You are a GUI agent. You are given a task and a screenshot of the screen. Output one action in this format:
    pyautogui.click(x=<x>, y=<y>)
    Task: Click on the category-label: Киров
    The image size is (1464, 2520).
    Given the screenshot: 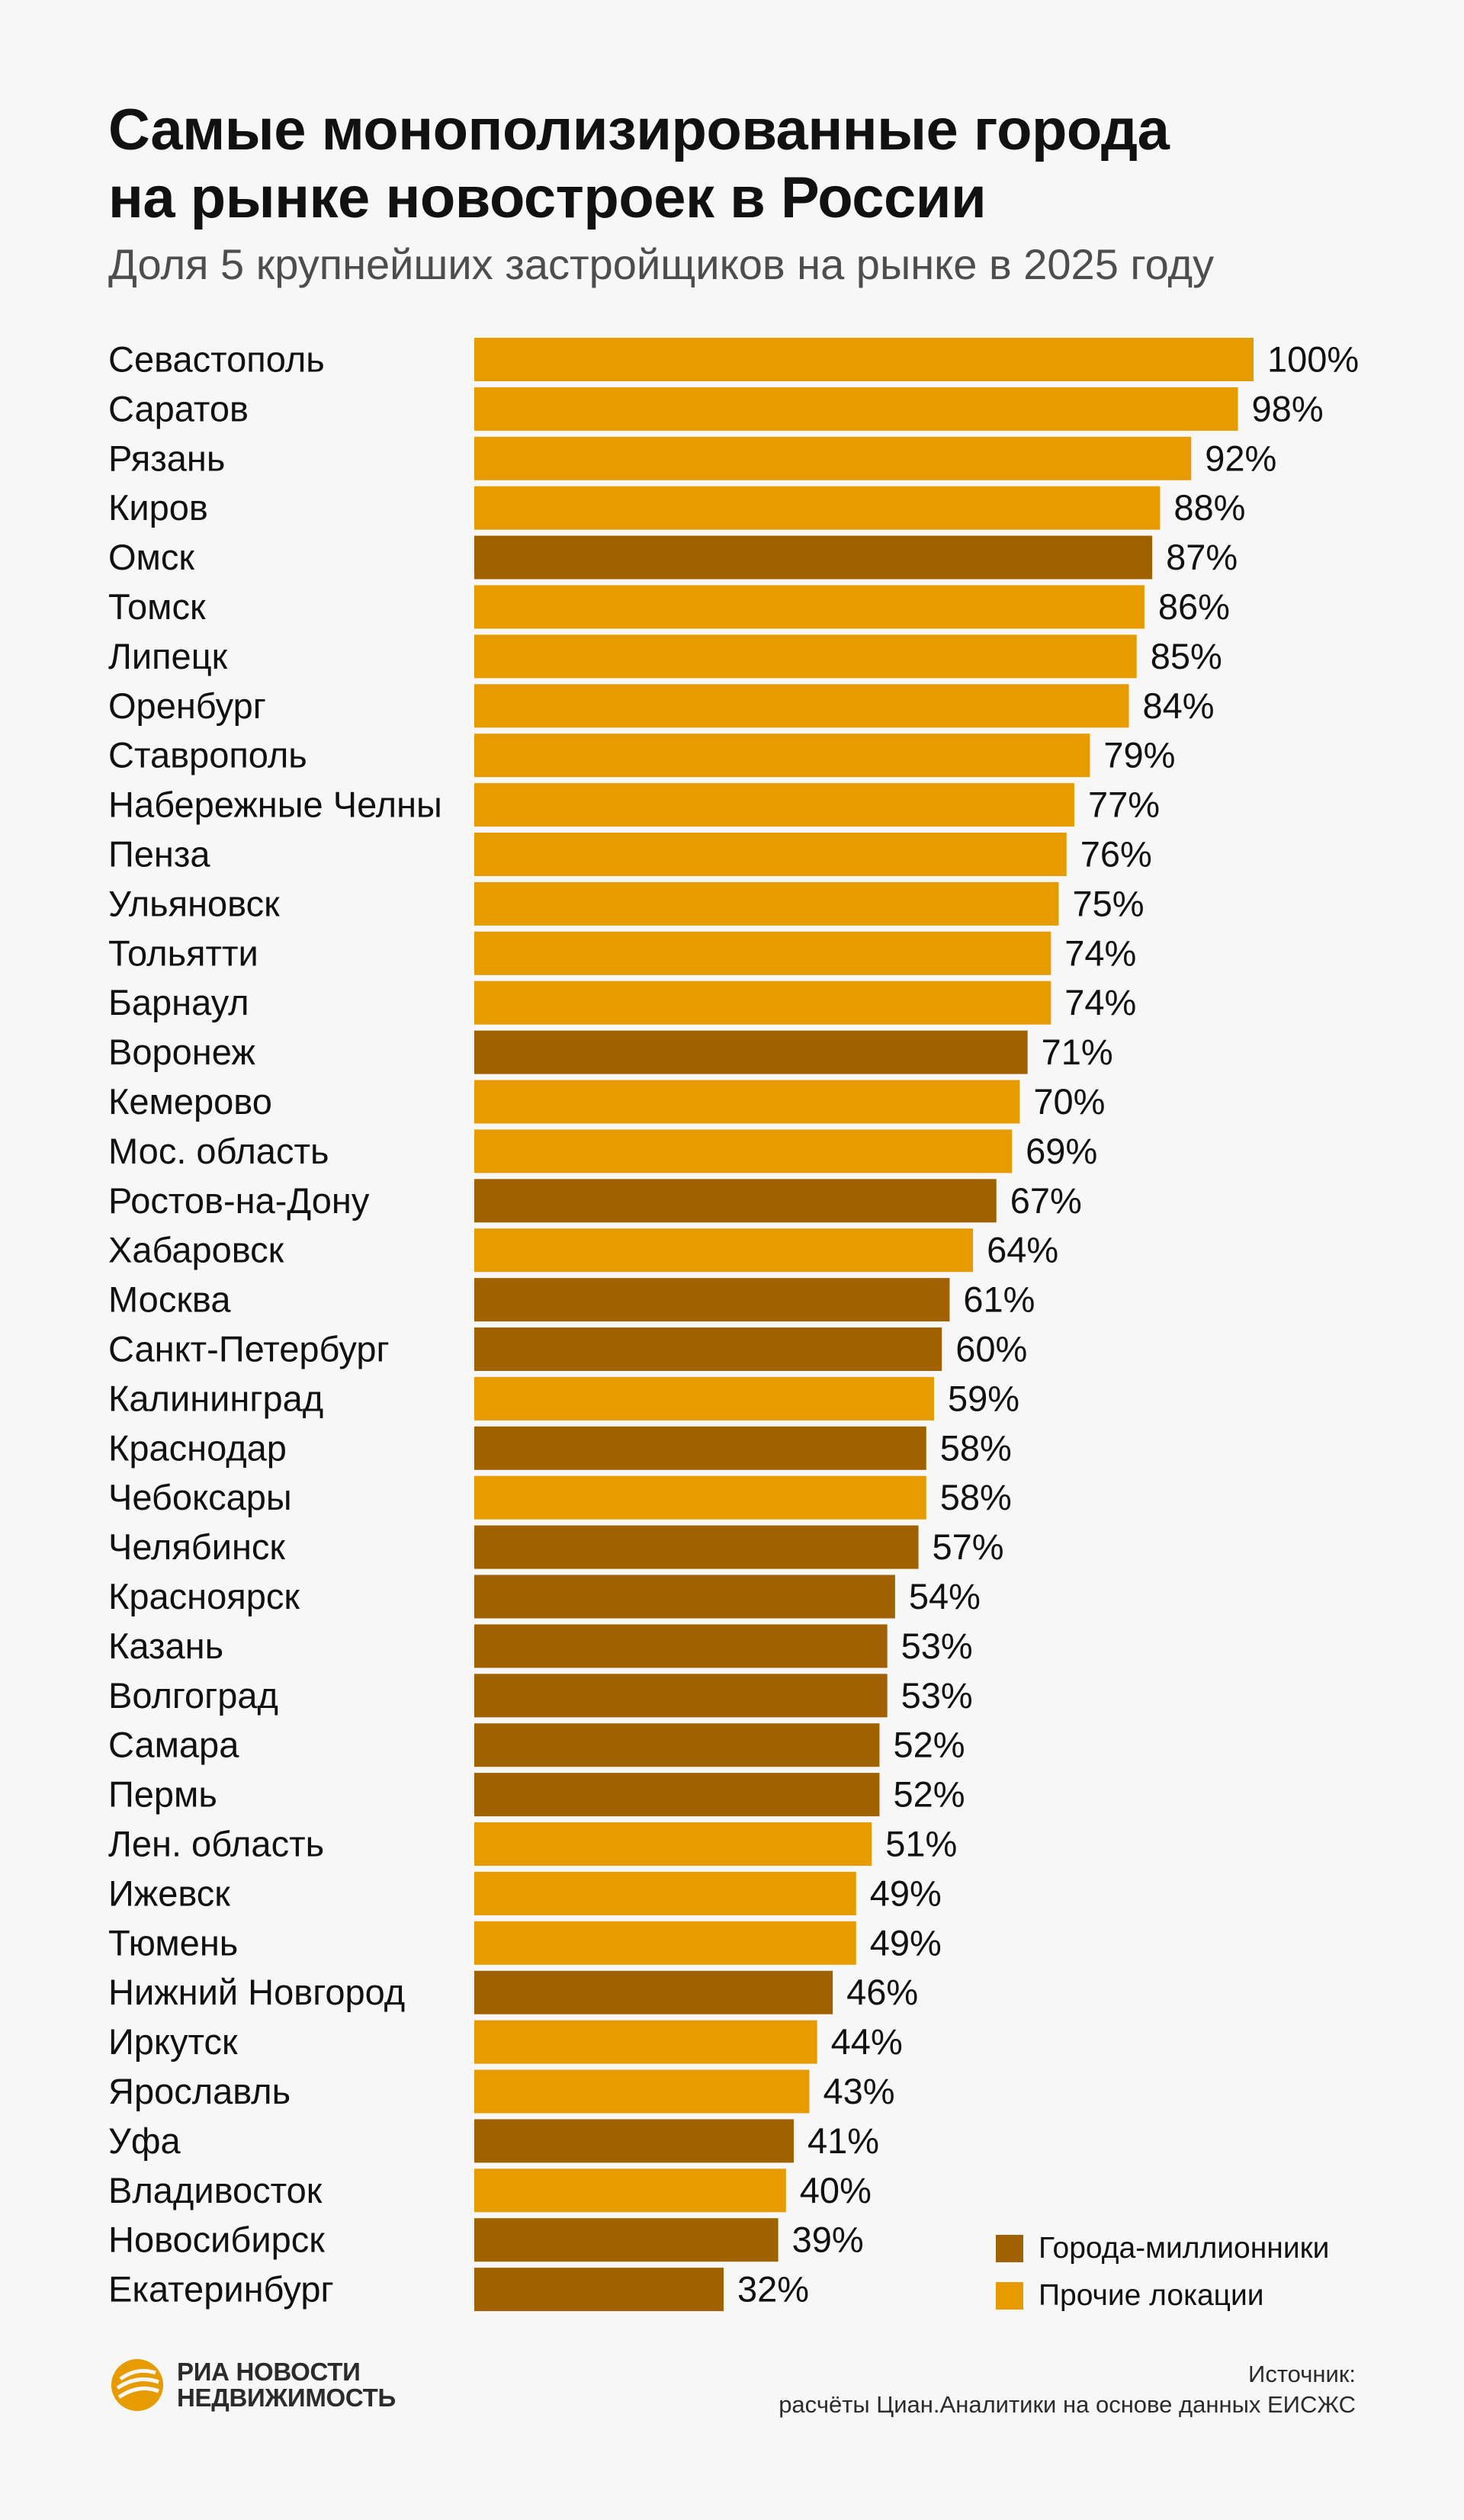 What is the action you would take?
    pyautogui.click(x=158, y=508)
    